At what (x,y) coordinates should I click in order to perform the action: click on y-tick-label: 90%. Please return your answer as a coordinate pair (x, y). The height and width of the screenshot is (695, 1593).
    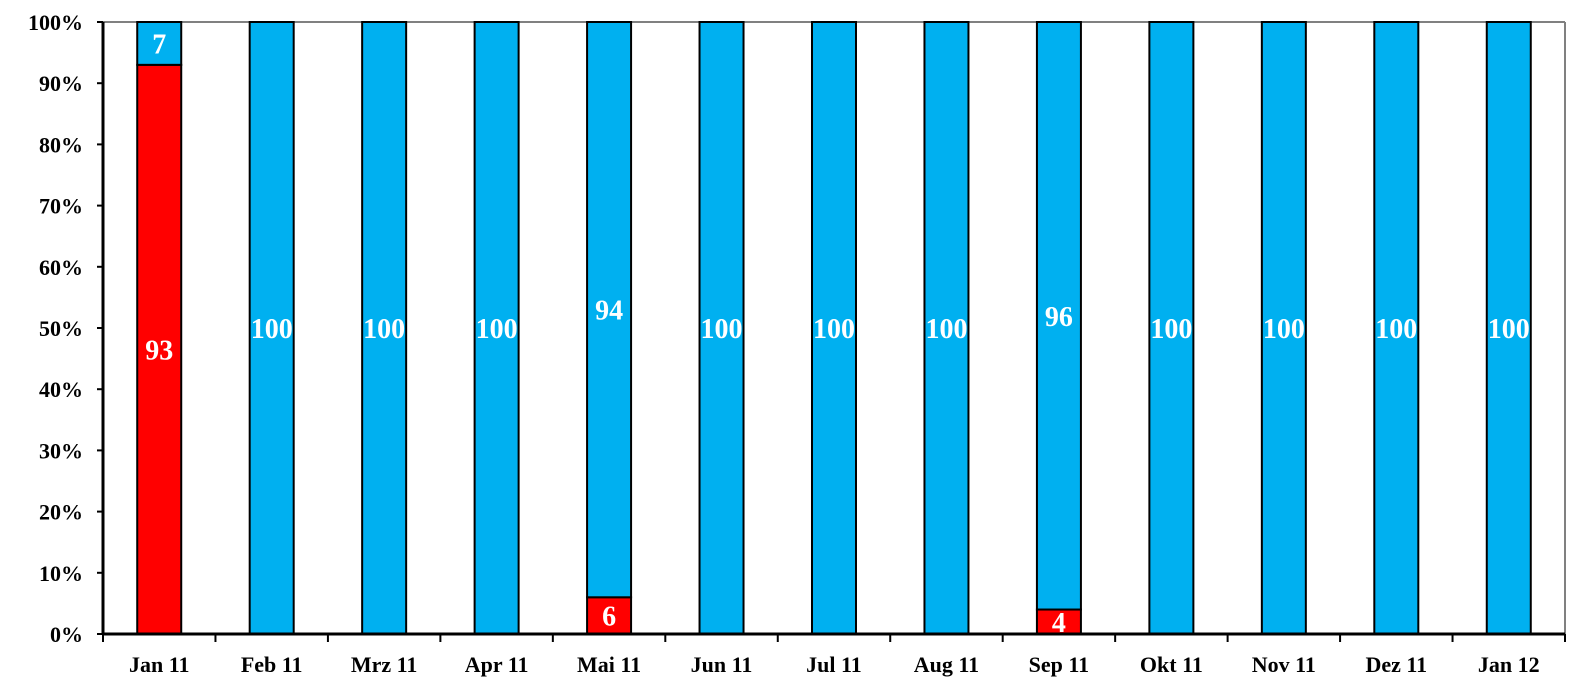
    Looking at the image, I should click on (61, 83).